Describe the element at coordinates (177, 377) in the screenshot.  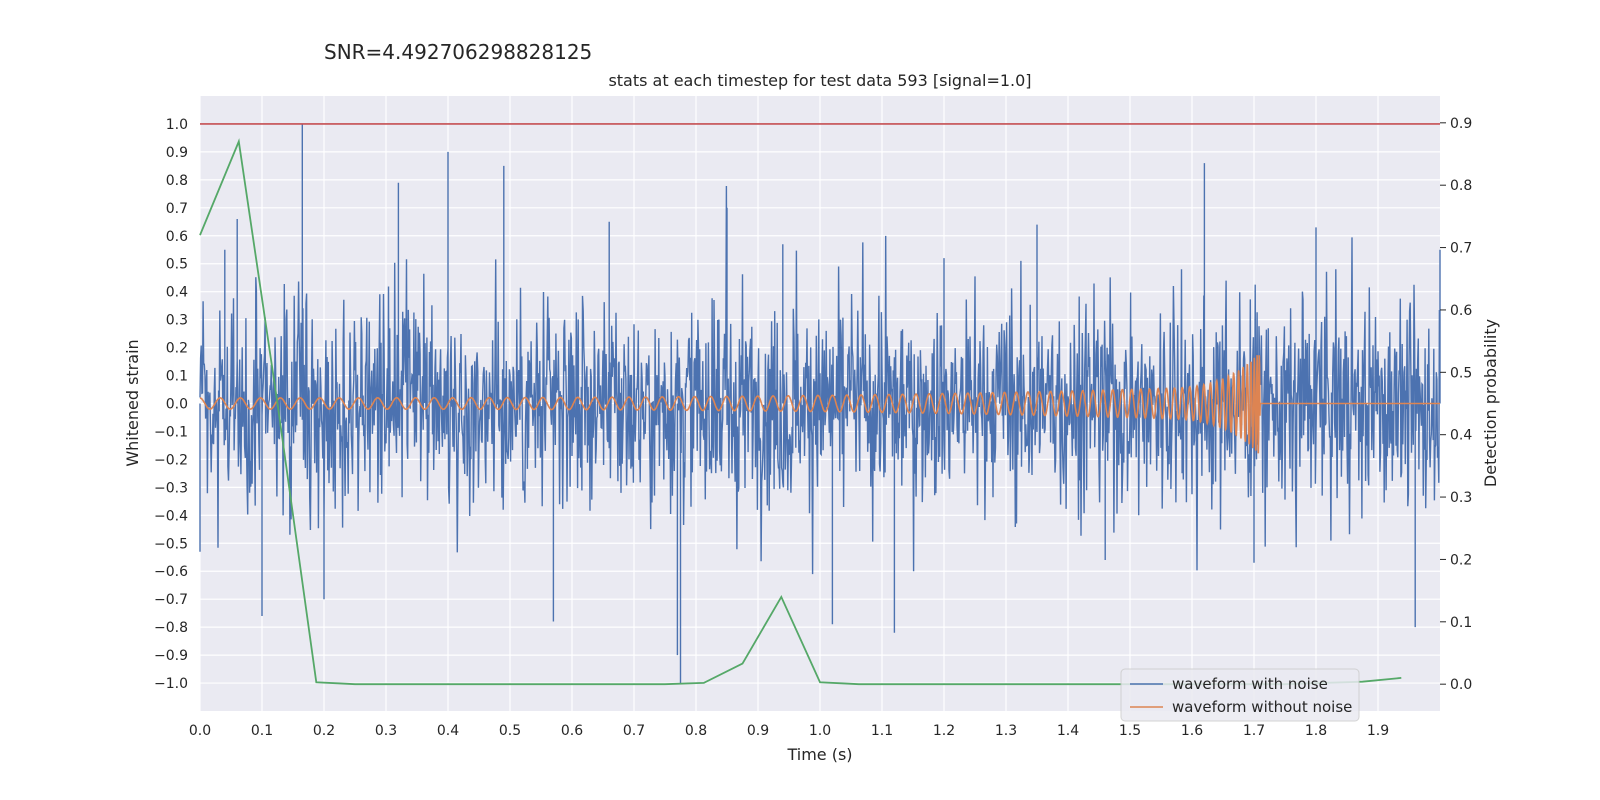
I see `y-left-tick-label: 0.1` at that location.